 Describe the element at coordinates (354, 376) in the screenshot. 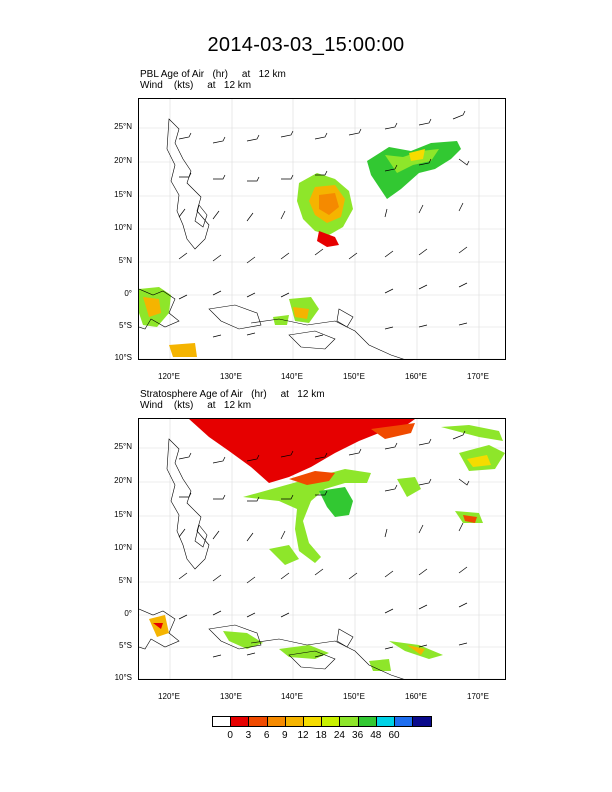

I see `pbl-lon-label: 150°E` at that location.